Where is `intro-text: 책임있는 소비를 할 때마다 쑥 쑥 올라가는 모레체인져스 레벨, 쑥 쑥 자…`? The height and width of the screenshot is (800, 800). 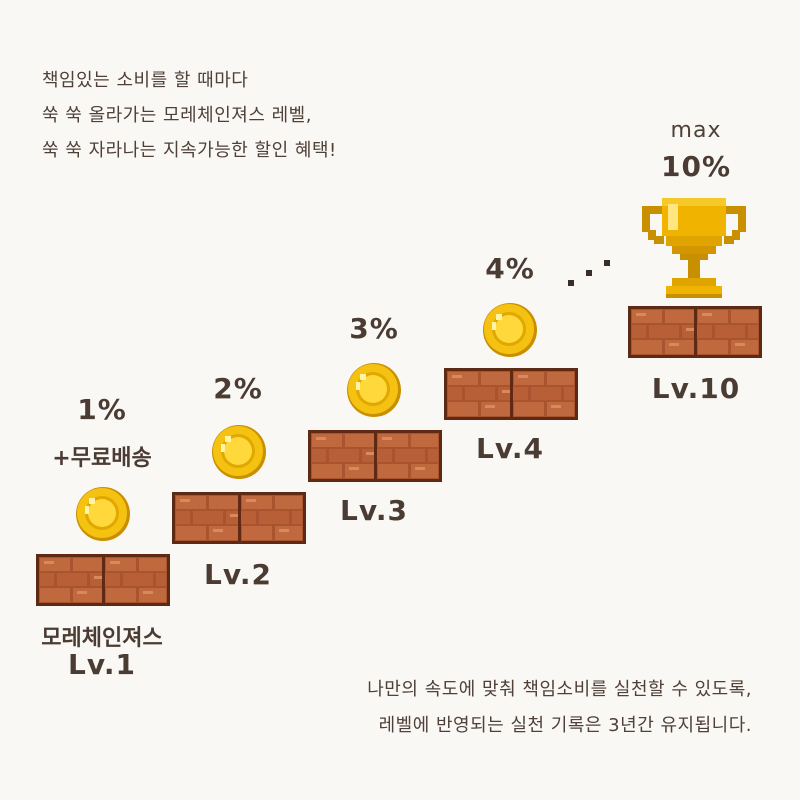
intro-text: 책임있는 소비를 할 때마다 쑥 쑥 올라가는 모레체인져스 레벨, 쑥 쑥 자… is located at coordinates (189, 115).